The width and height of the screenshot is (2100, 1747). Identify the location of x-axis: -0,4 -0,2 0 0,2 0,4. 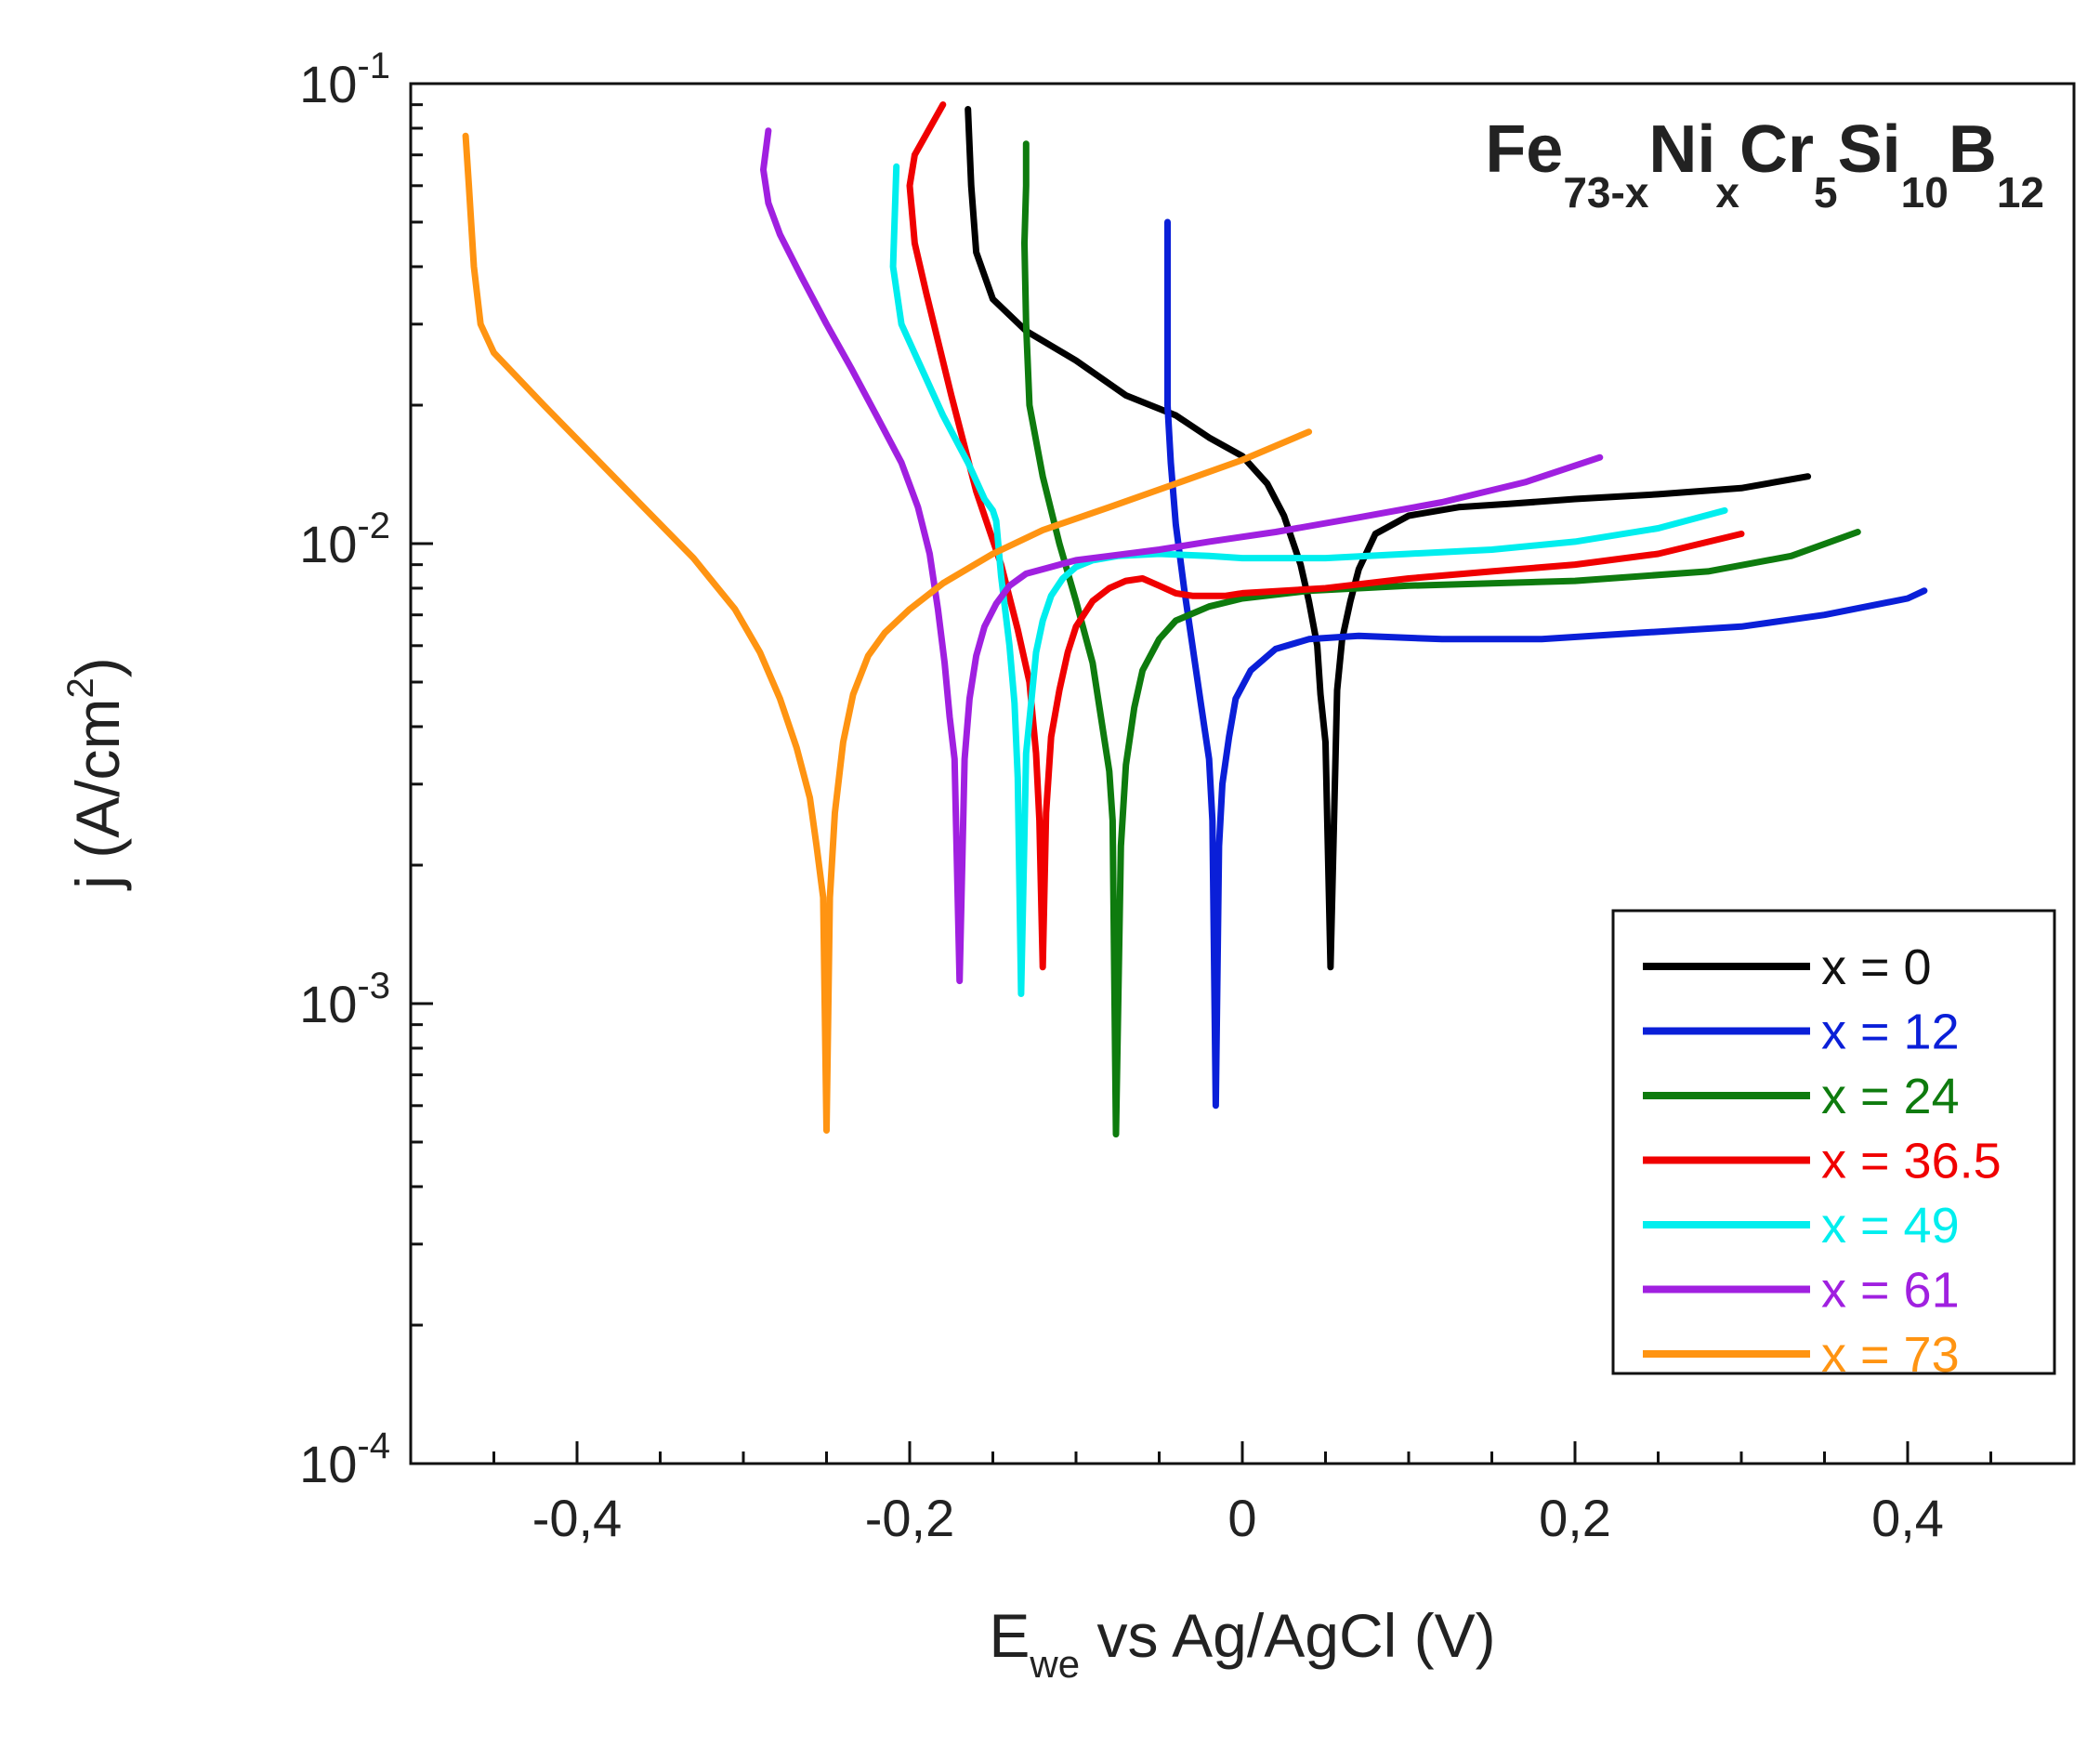
(1242, 1494).